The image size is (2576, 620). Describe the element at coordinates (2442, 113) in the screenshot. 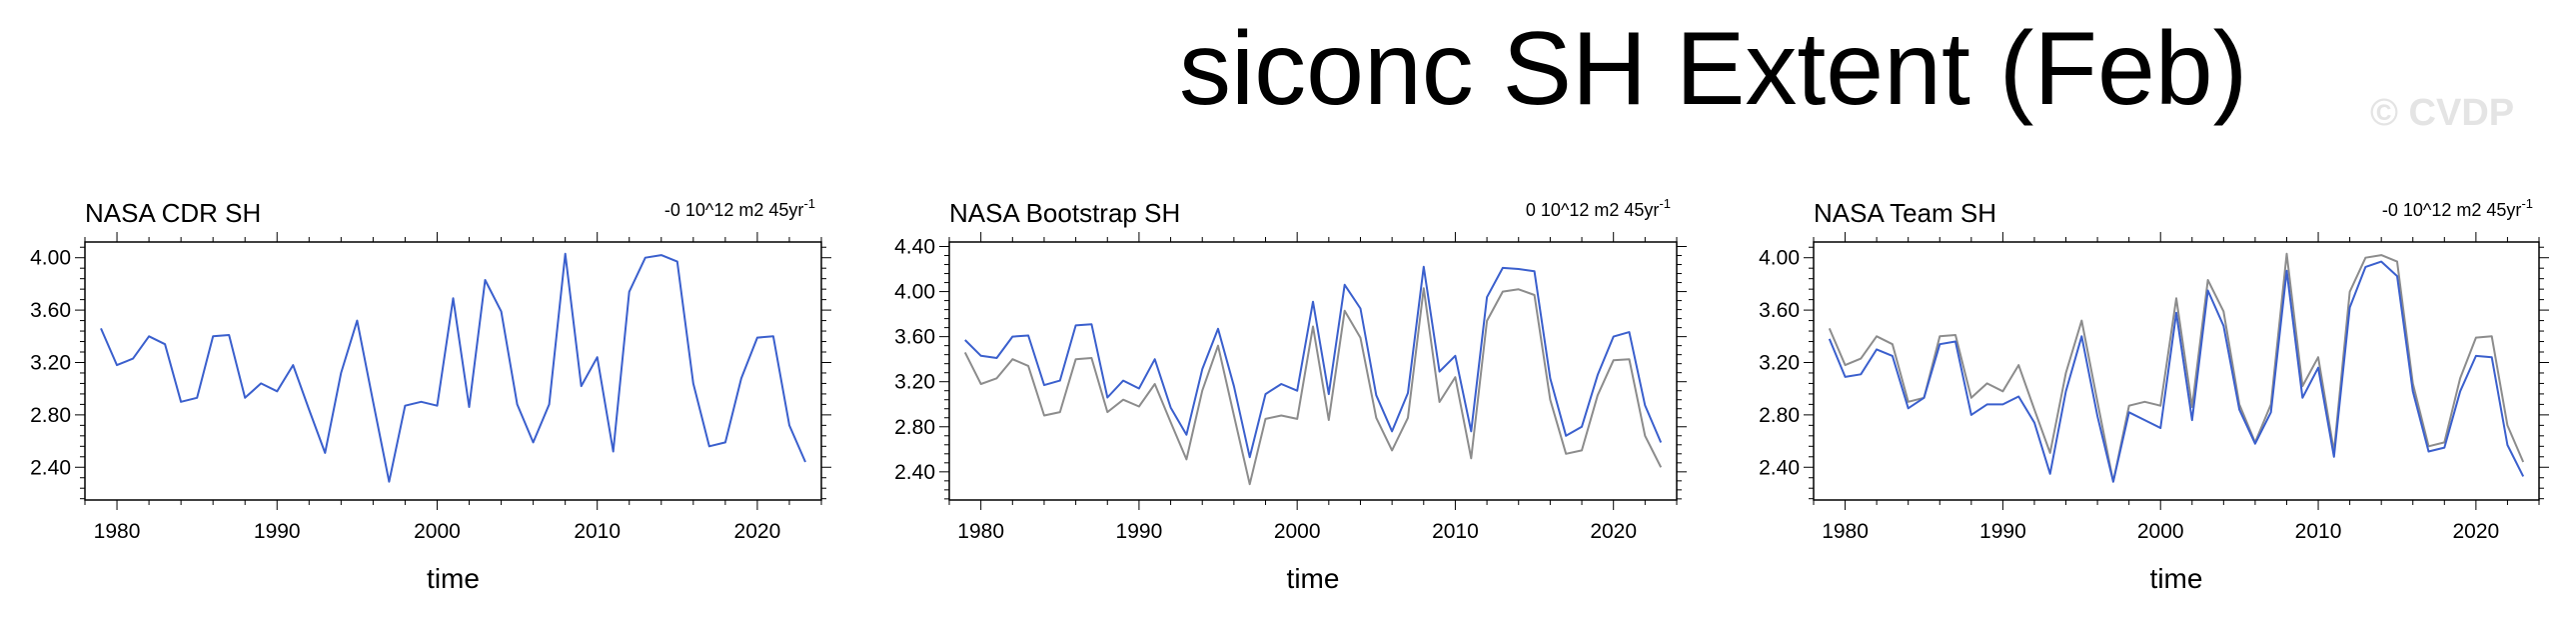

I see `cvdp-watermark: © CVDP` at that location.